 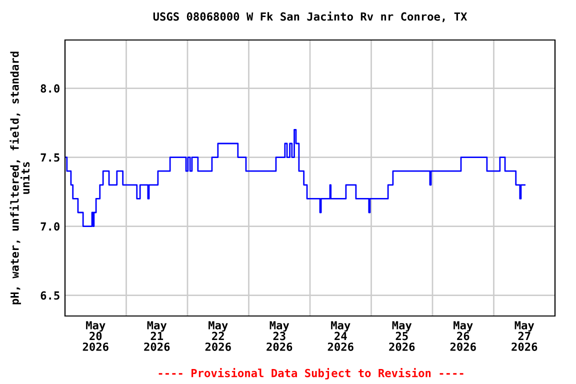 What do you see at coordinates (463, 336) in the screenshot?
I see `x-tick-label: May 26 2026` at bounding box center [463, 336].